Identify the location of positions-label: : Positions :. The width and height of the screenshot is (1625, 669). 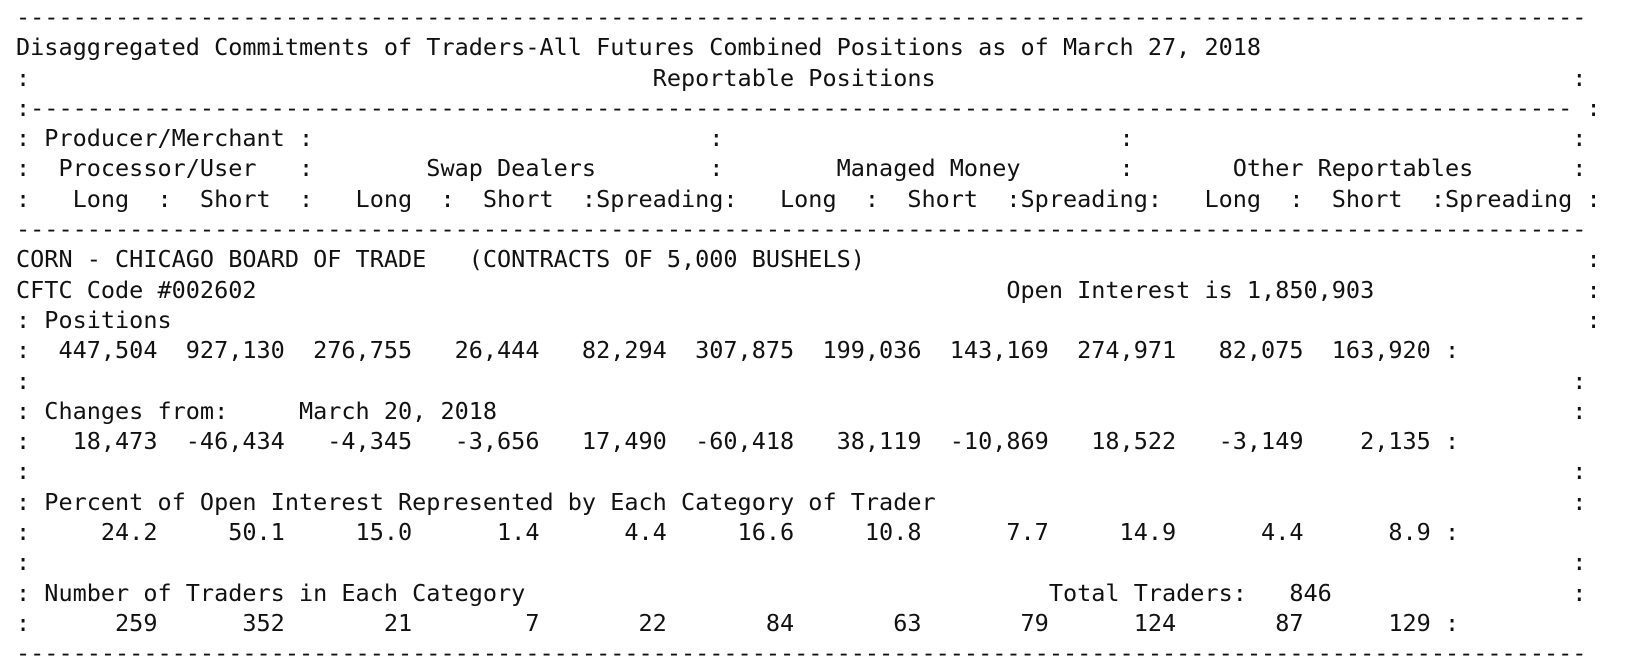
(808, 319).